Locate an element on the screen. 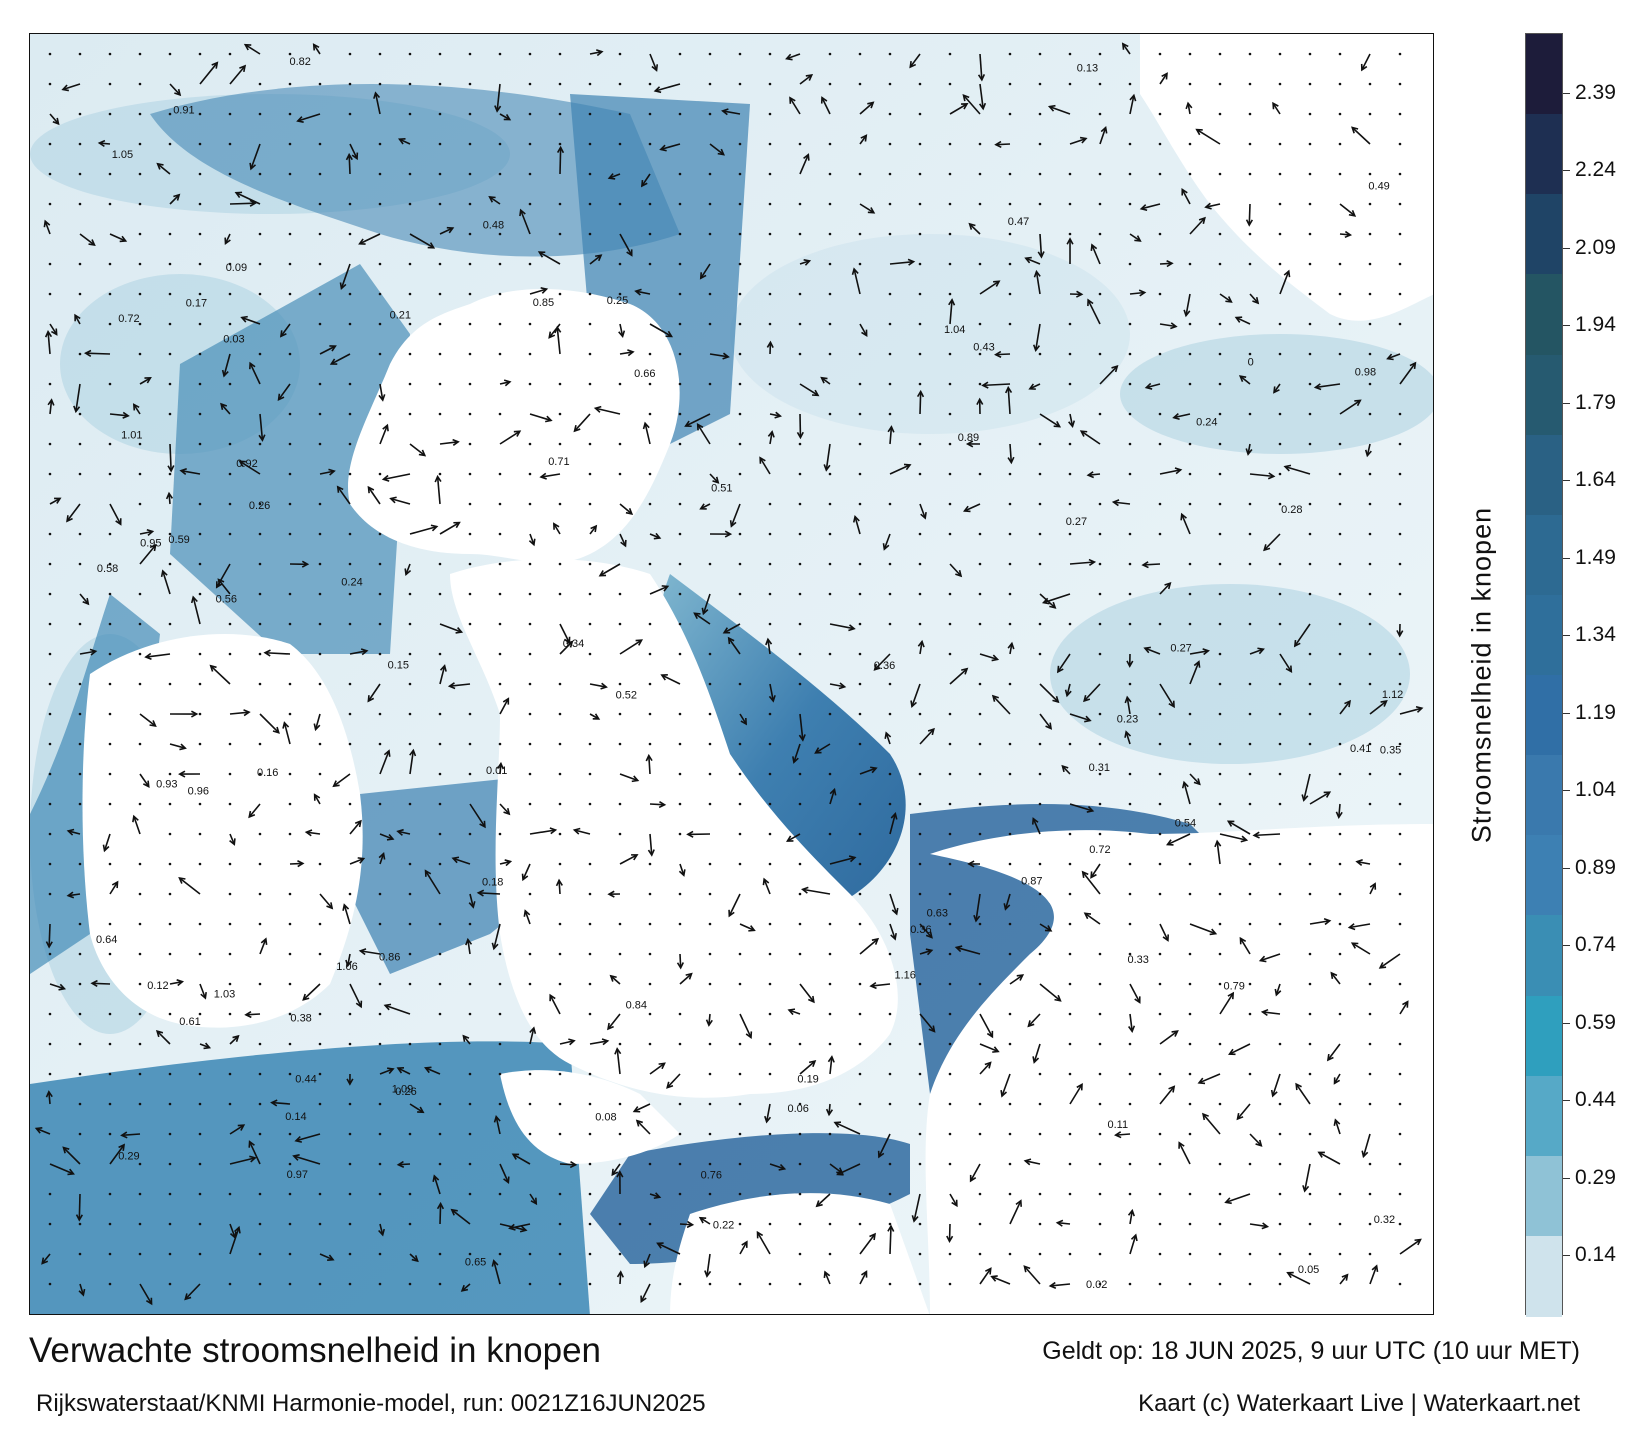 The image size is (1650, 1450). speed-label: 0.24 is located at coordinates (1206, 423).